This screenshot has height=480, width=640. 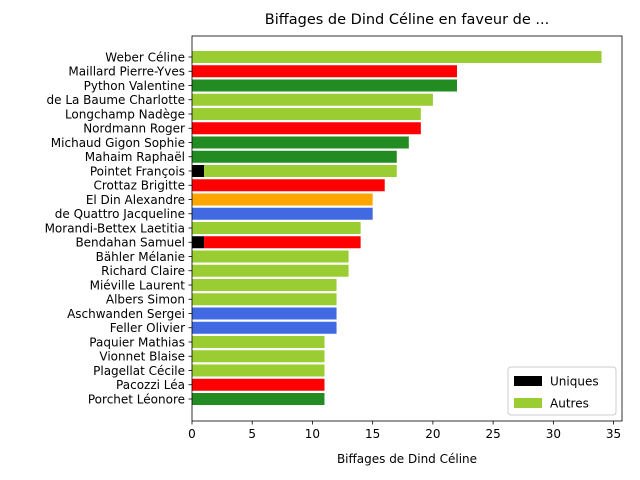 What do you see at coordinates (147, 328) in the screenshot?
I see `y-tick-label: Feller Olivier` at bounding box center [147, 328].